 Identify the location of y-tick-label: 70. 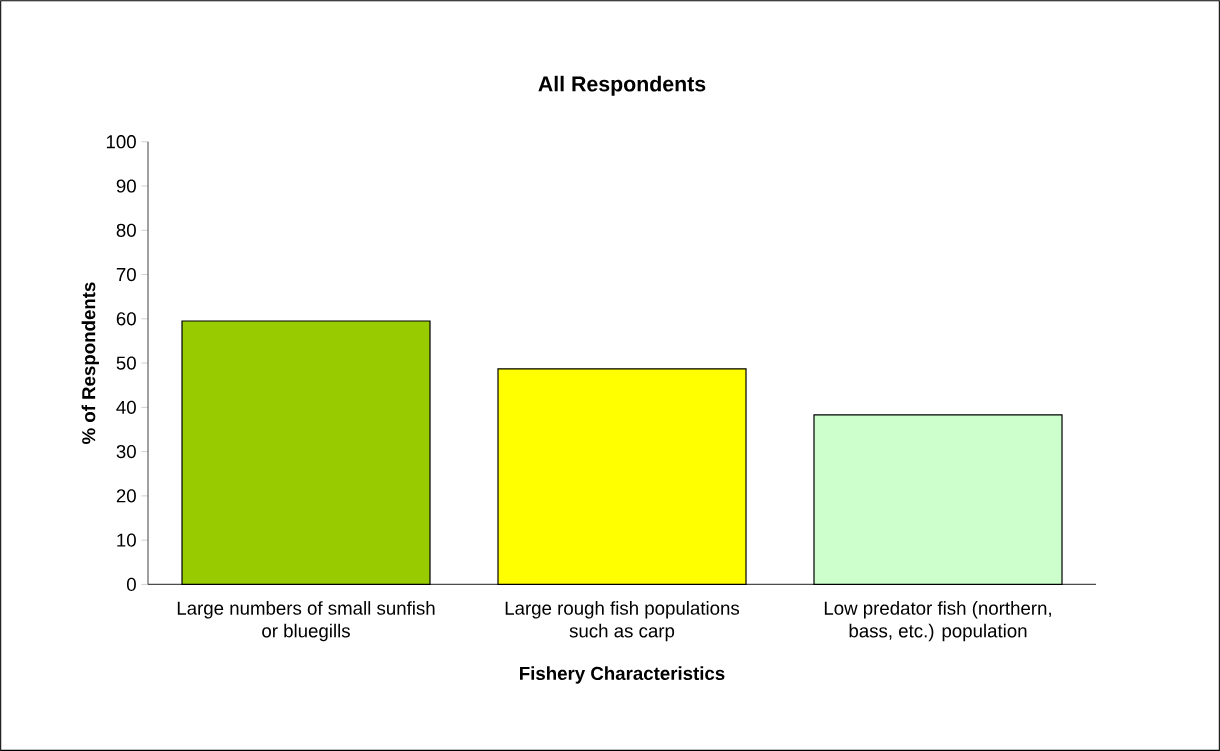
(126, 274).